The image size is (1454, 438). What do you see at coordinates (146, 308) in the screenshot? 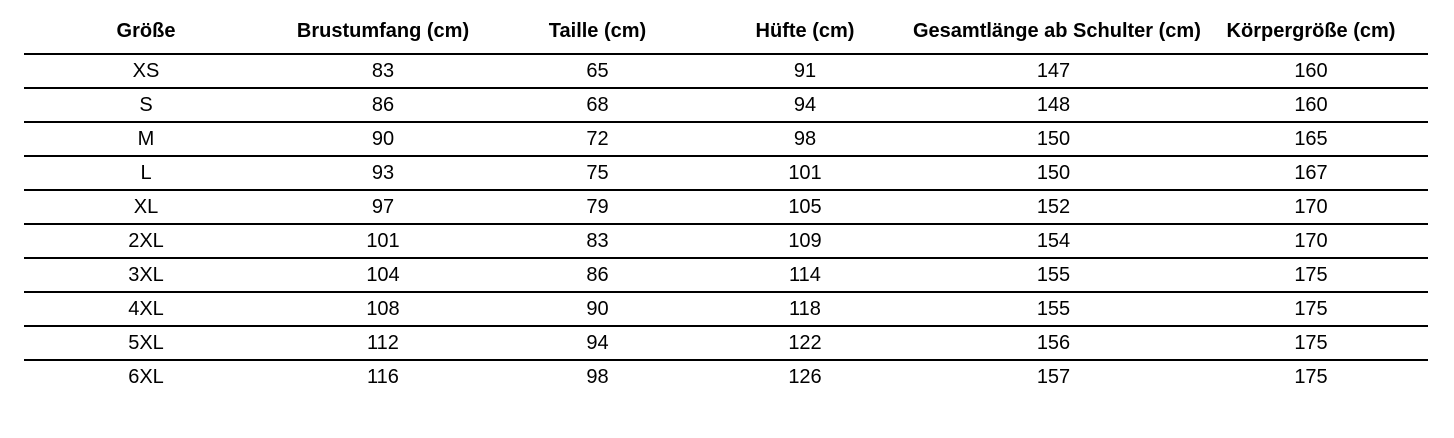
I see `size-label-cell: 4XL` at bounding box center [146, 308].